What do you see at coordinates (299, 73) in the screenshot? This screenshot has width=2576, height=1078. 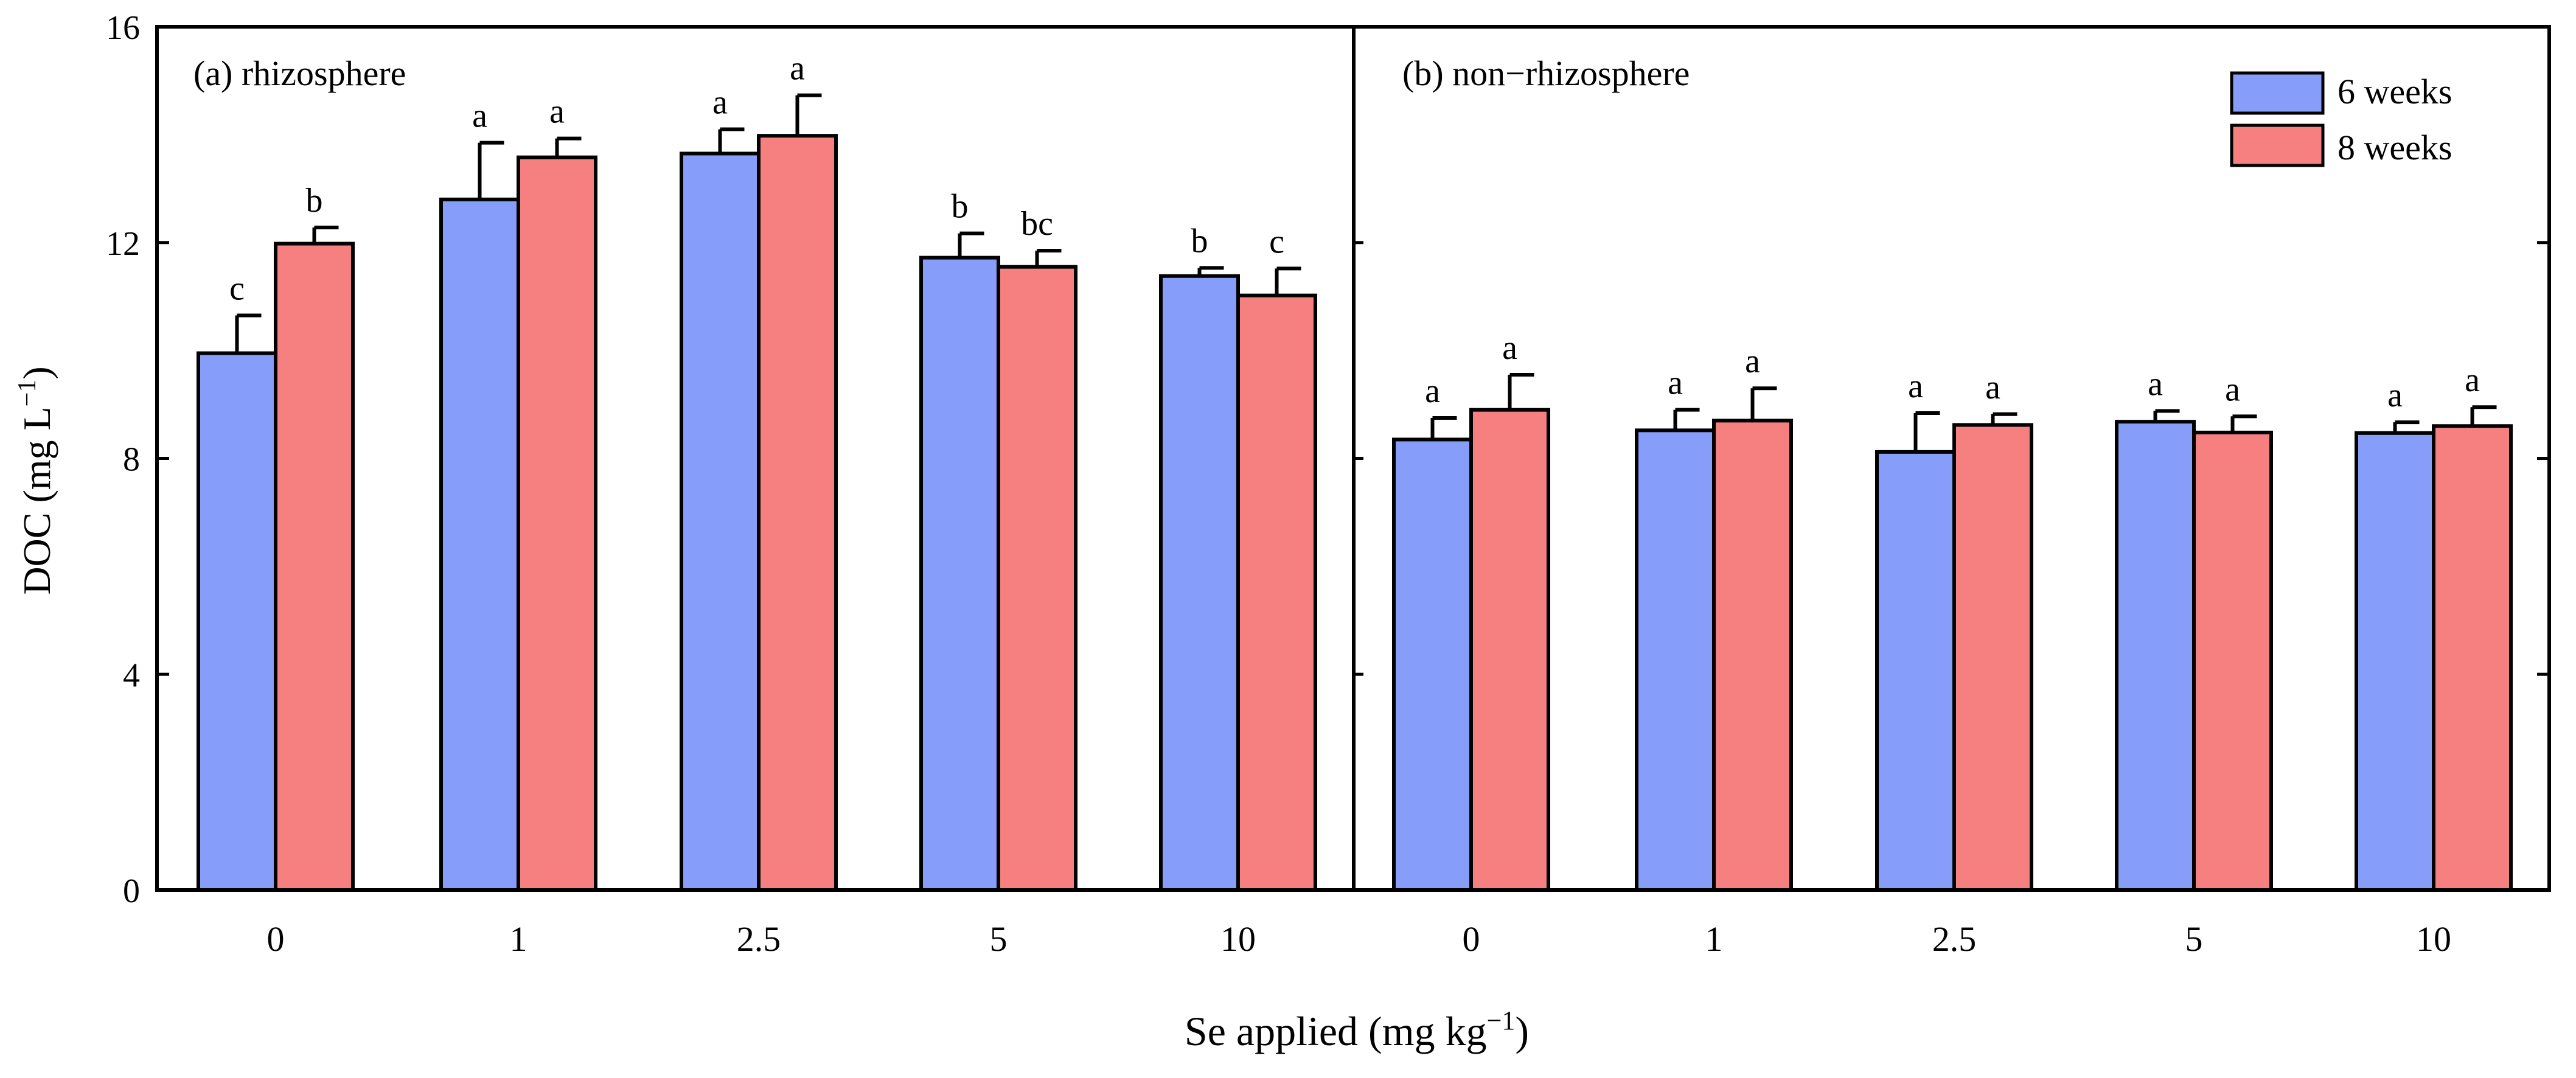 I see `panel-title: (a) rhizosphere` at bounding box center [299, 73].